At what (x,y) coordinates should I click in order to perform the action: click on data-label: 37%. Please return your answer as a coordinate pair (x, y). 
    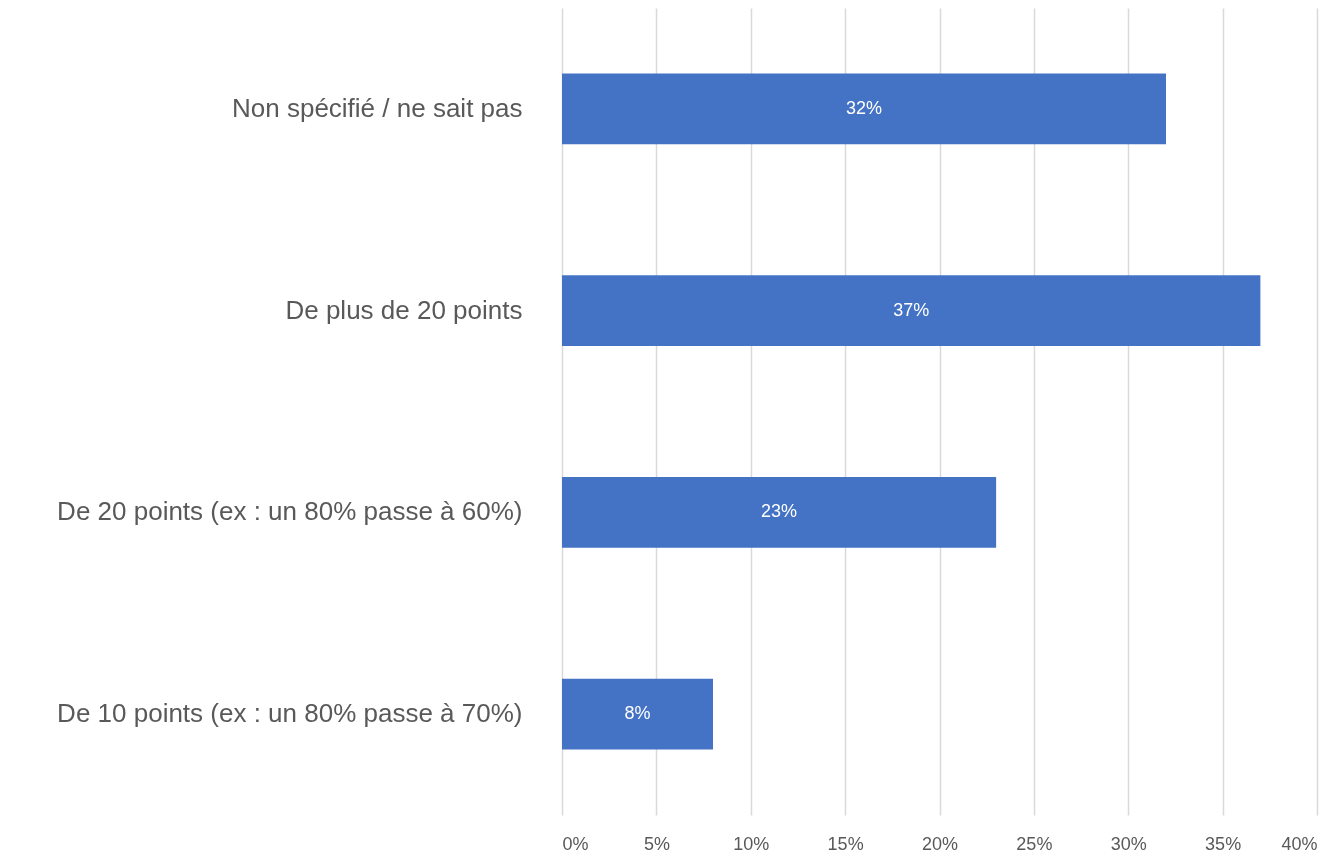
    Looking at the image, I should click on (911, 309).